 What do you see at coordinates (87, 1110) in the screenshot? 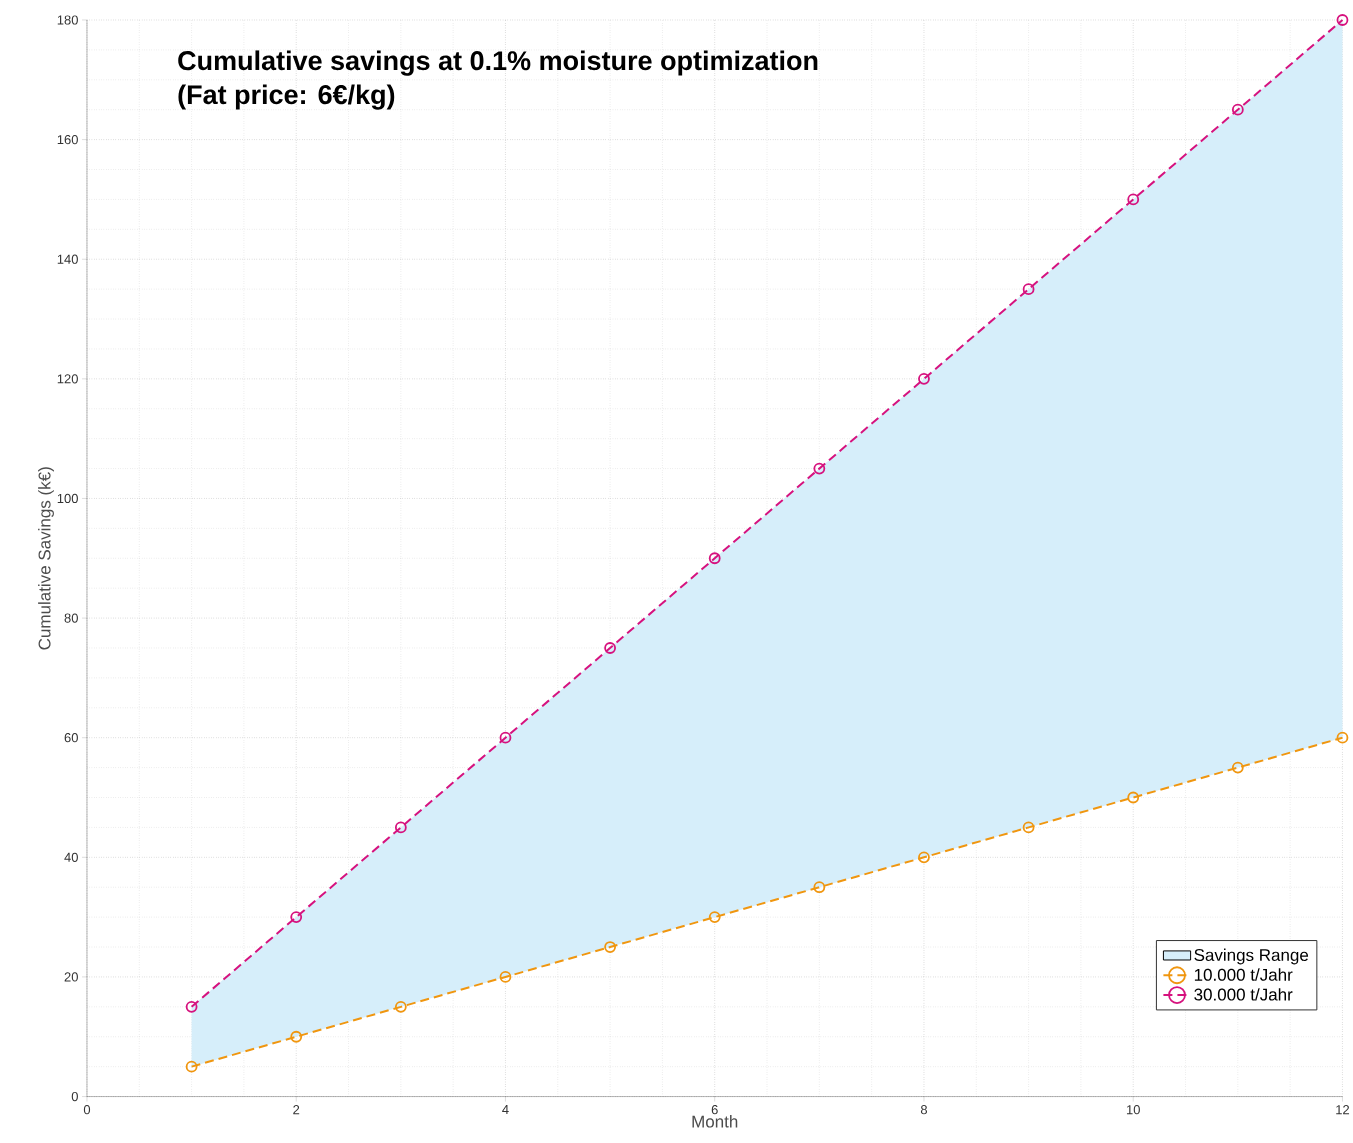
I see `x-tick-label: 0` at bounding box center [87, 1110].